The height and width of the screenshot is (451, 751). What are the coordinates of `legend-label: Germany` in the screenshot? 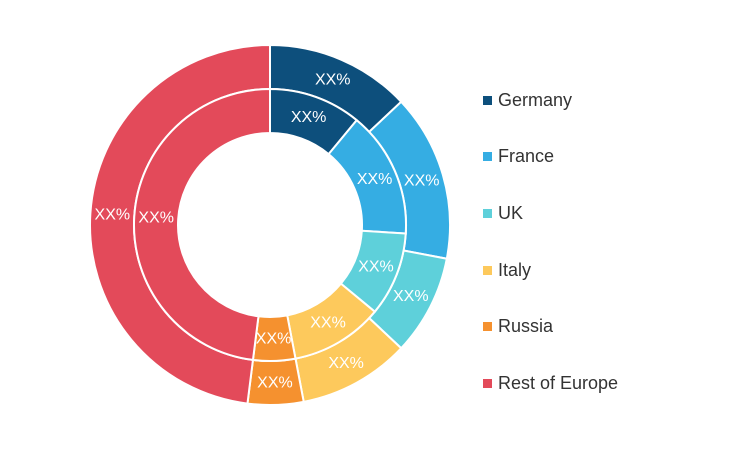 It's located at (535, 99).